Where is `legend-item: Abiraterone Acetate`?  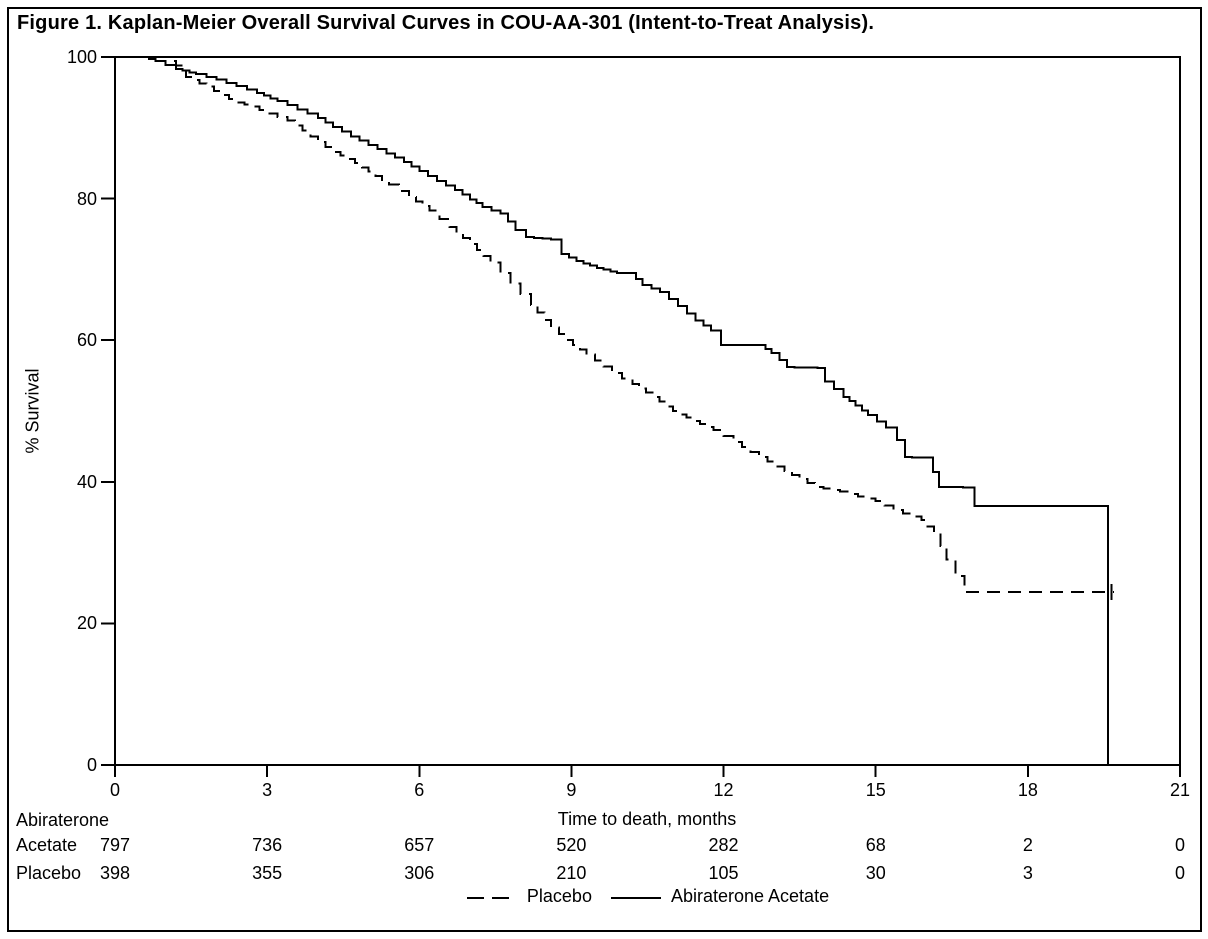 legend-item: Abiraterone Acetate is located at coordinates (719, 896).